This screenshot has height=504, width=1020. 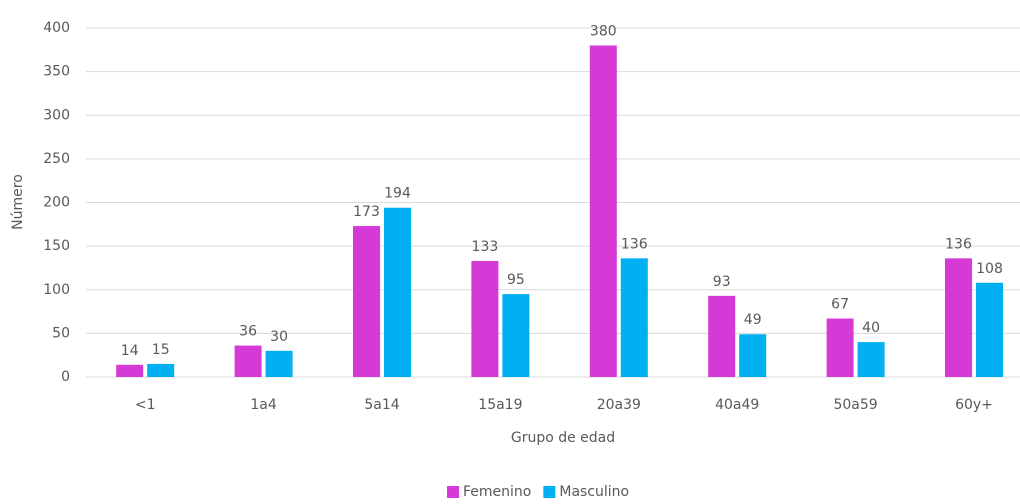 I want to click on y-axis-label: Número, so click(x=18, y=202).